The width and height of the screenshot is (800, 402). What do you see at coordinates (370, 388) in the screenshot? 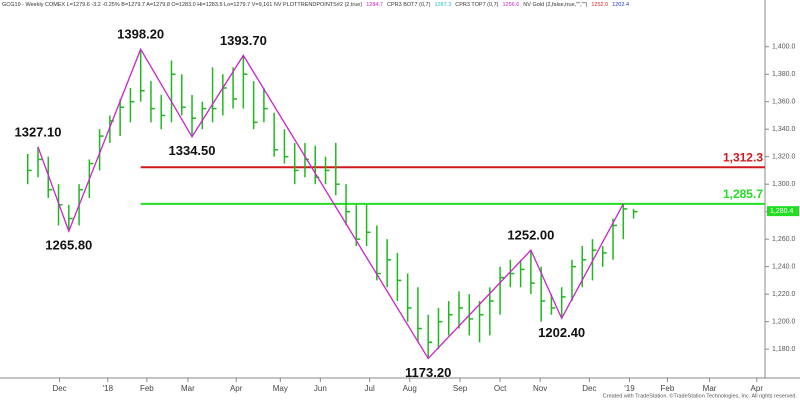
I see `x-tick-label: Jul` at bounding box center [370, 388].